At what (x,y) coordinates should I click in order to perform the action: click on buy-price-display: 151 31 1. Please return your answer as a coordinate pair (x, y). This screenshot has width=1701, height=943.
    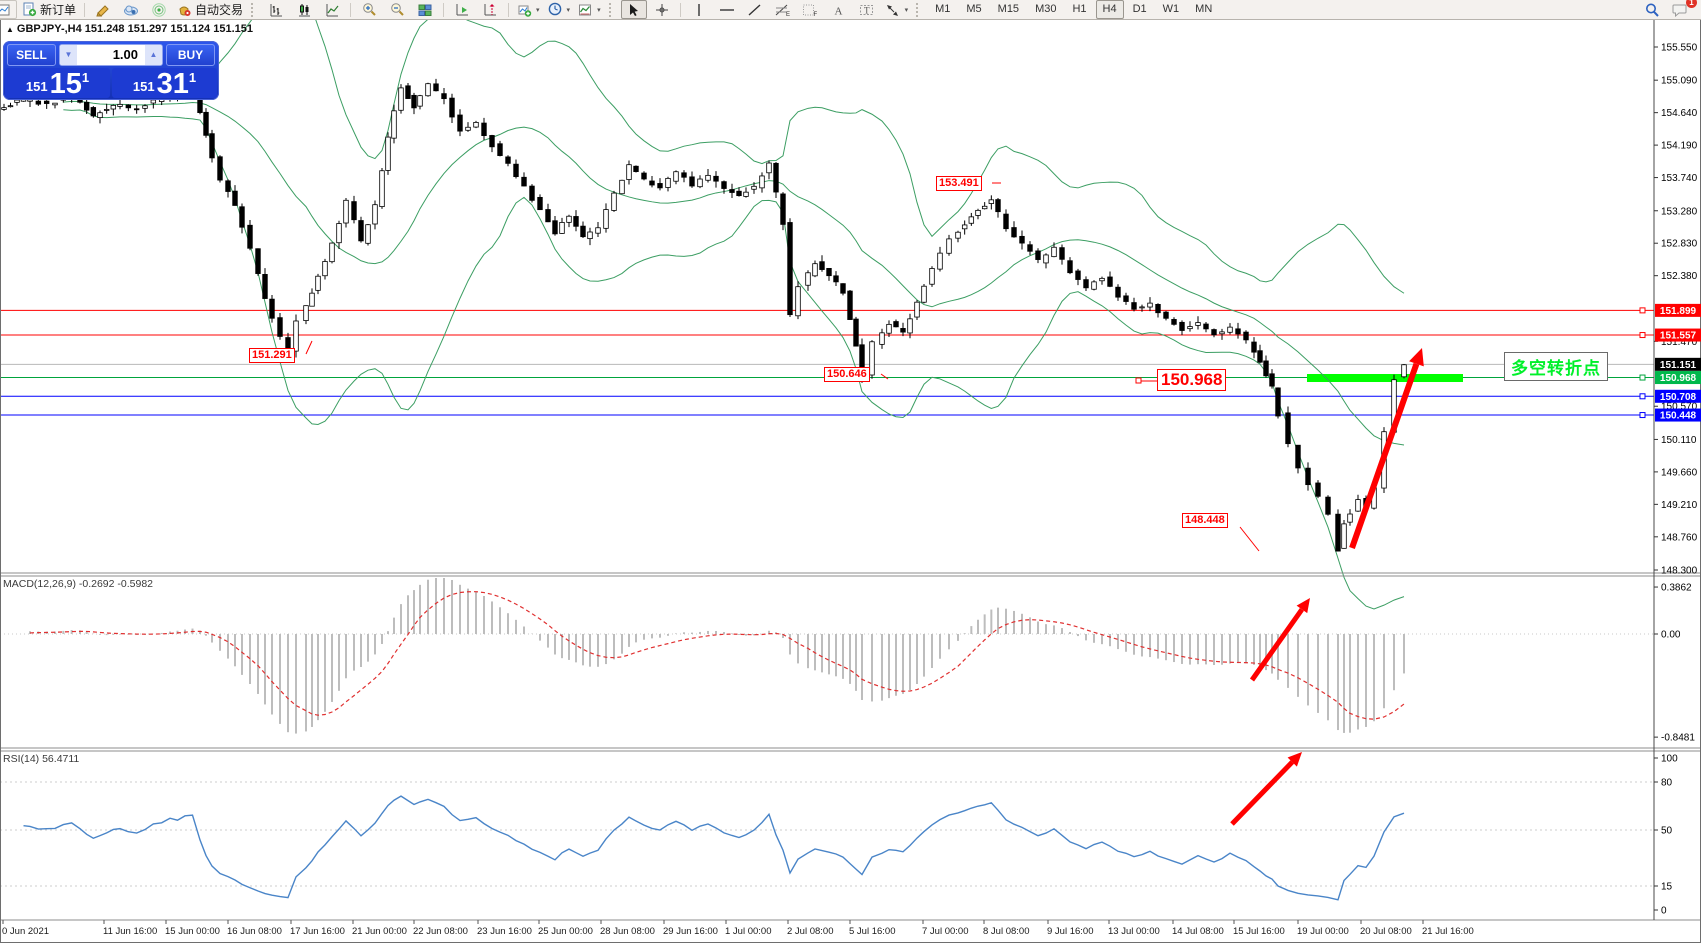
    Looking at the image, I should click on (164, 83).